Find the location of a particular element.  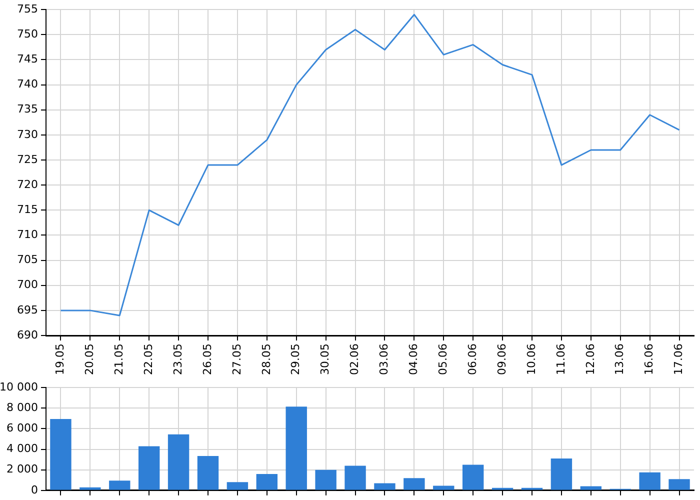

y-tick-label: 715 is located at coordinates (27, 209).